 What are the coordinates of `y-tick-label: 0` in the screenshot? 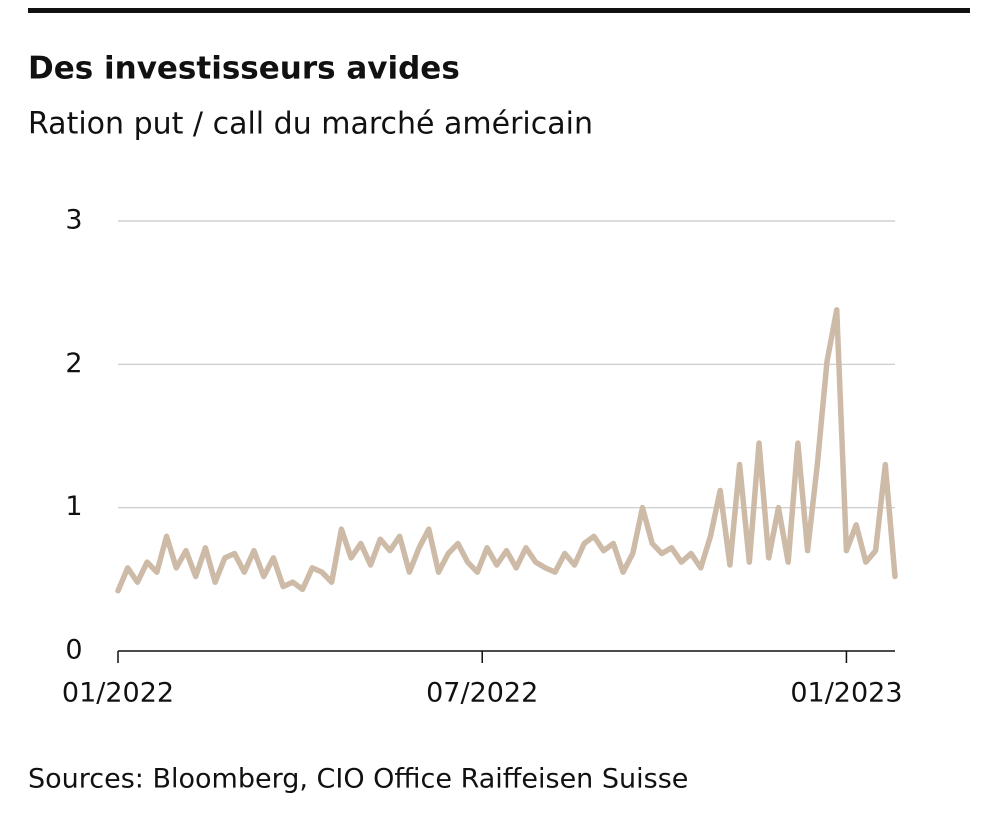 It's located at (73, 650).